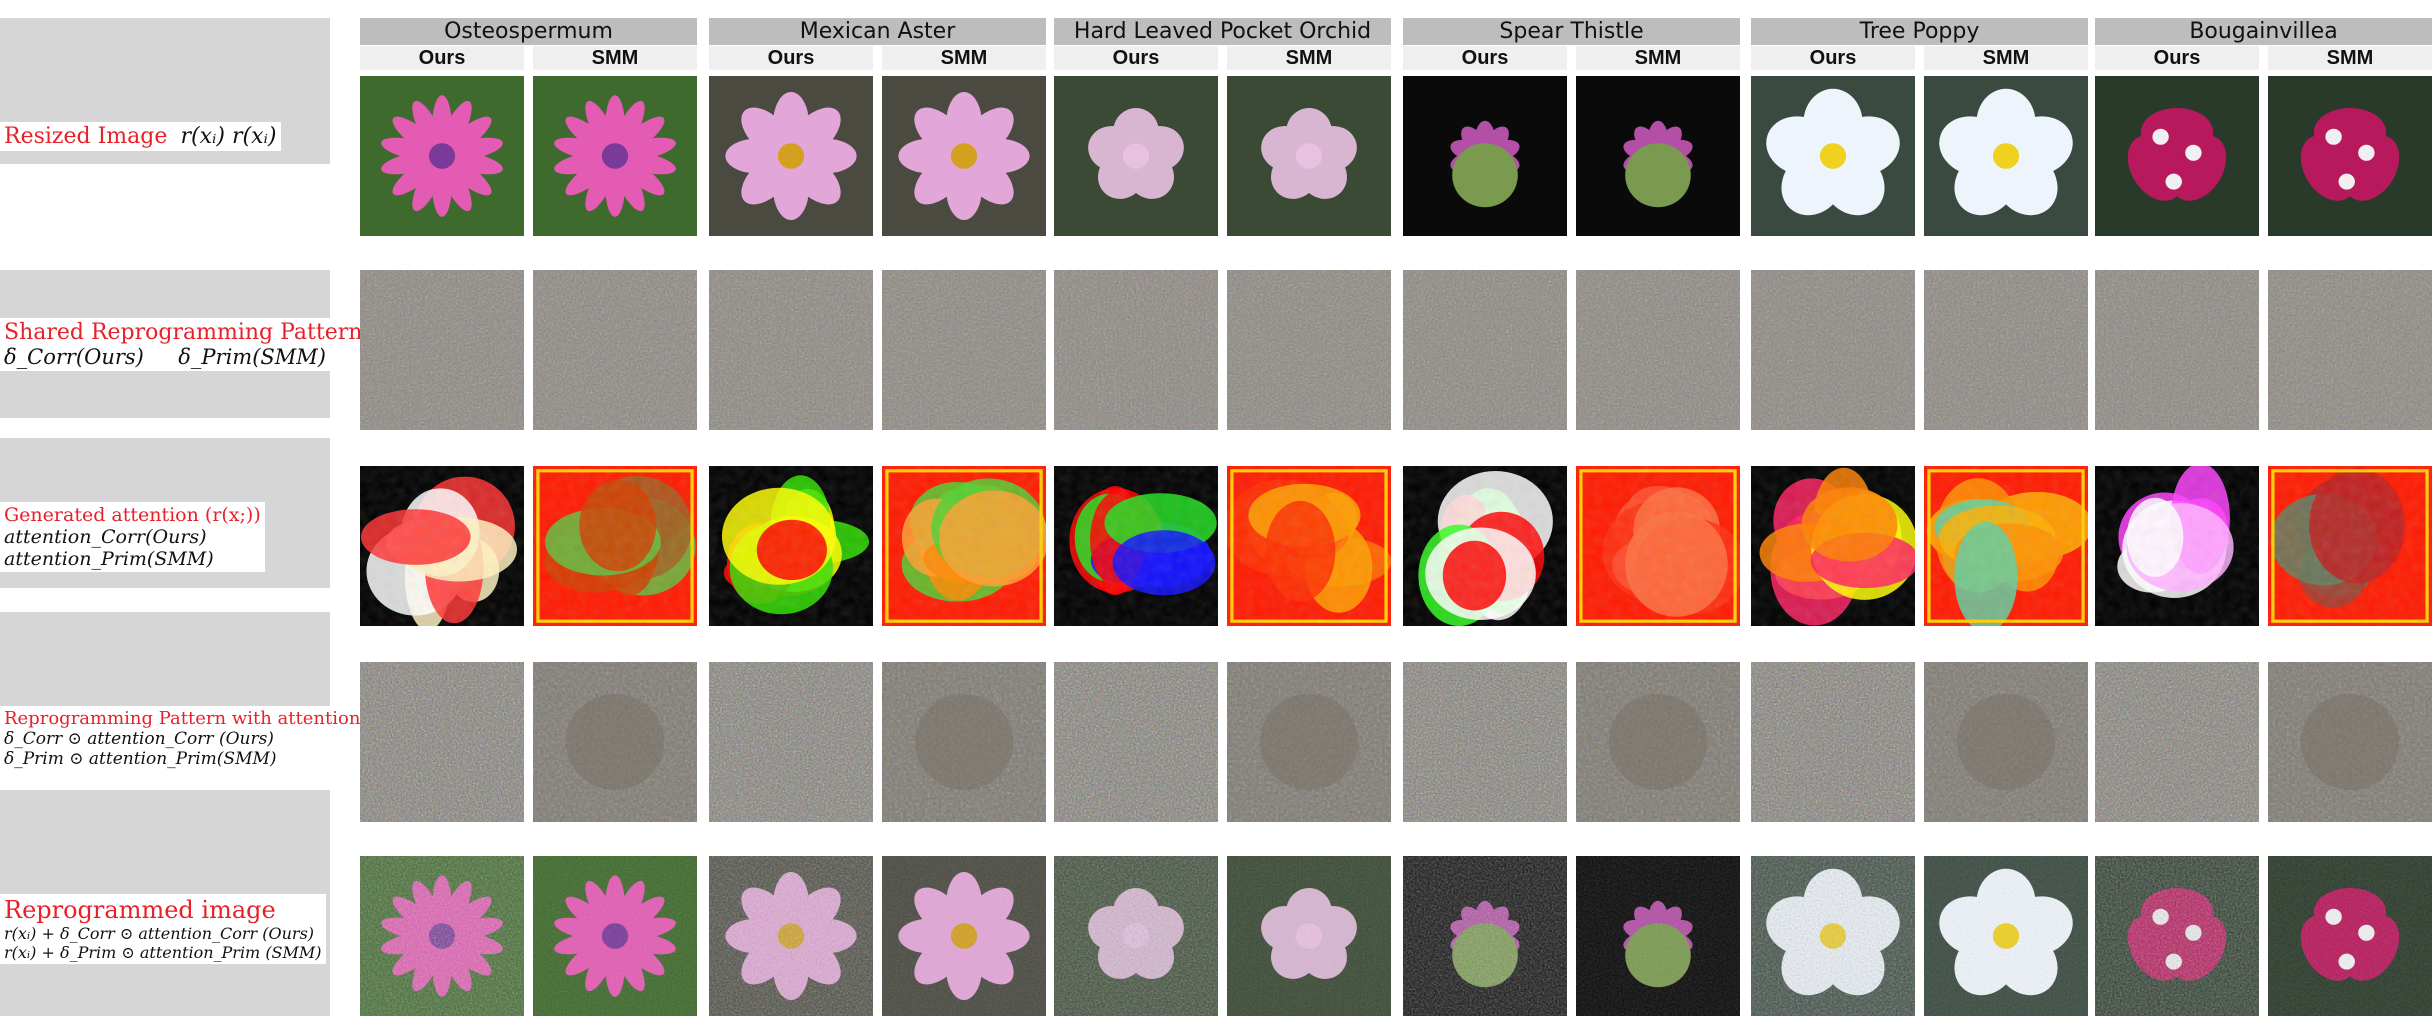  What do you see at coordinates (74, 357) in the screenshot?
I see `row-formula-pattern-ours: δ_Corr(Ours)` at bounding box center [74, 357].